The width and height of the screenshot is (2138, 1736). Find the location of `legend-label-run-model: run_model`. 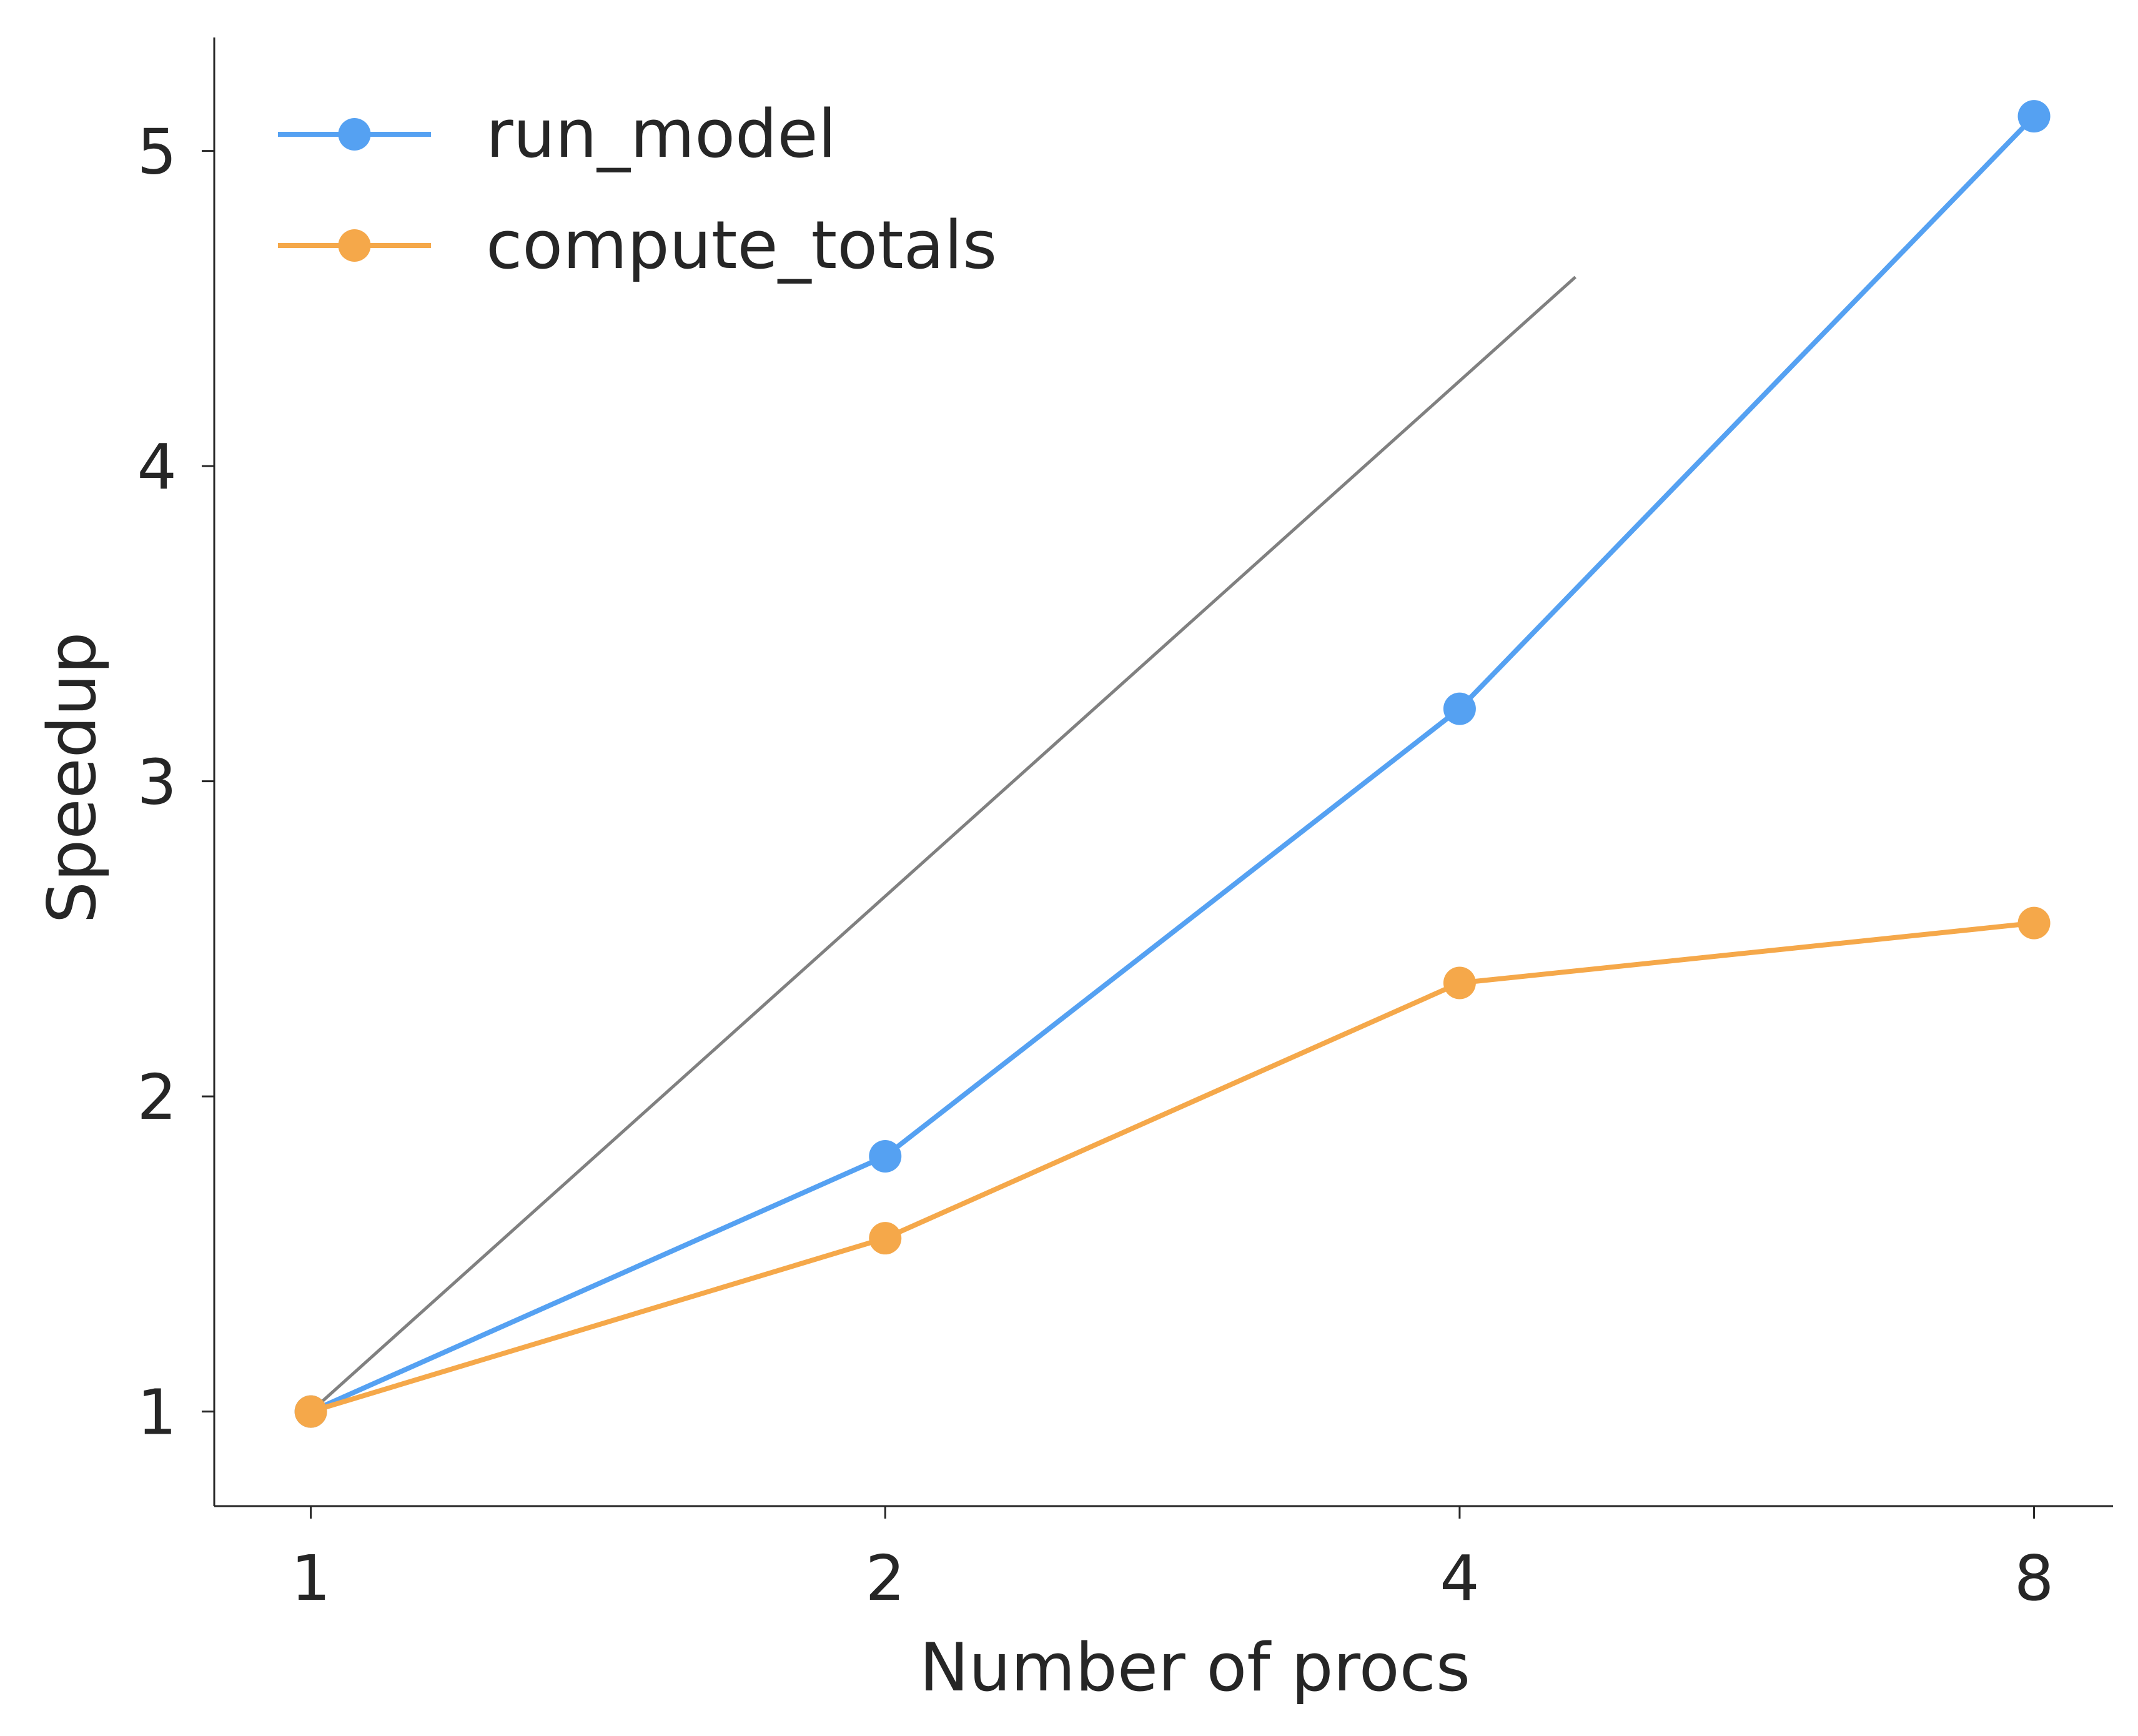

legend-label-run-model: run_model is located at coordinates (661, 134).